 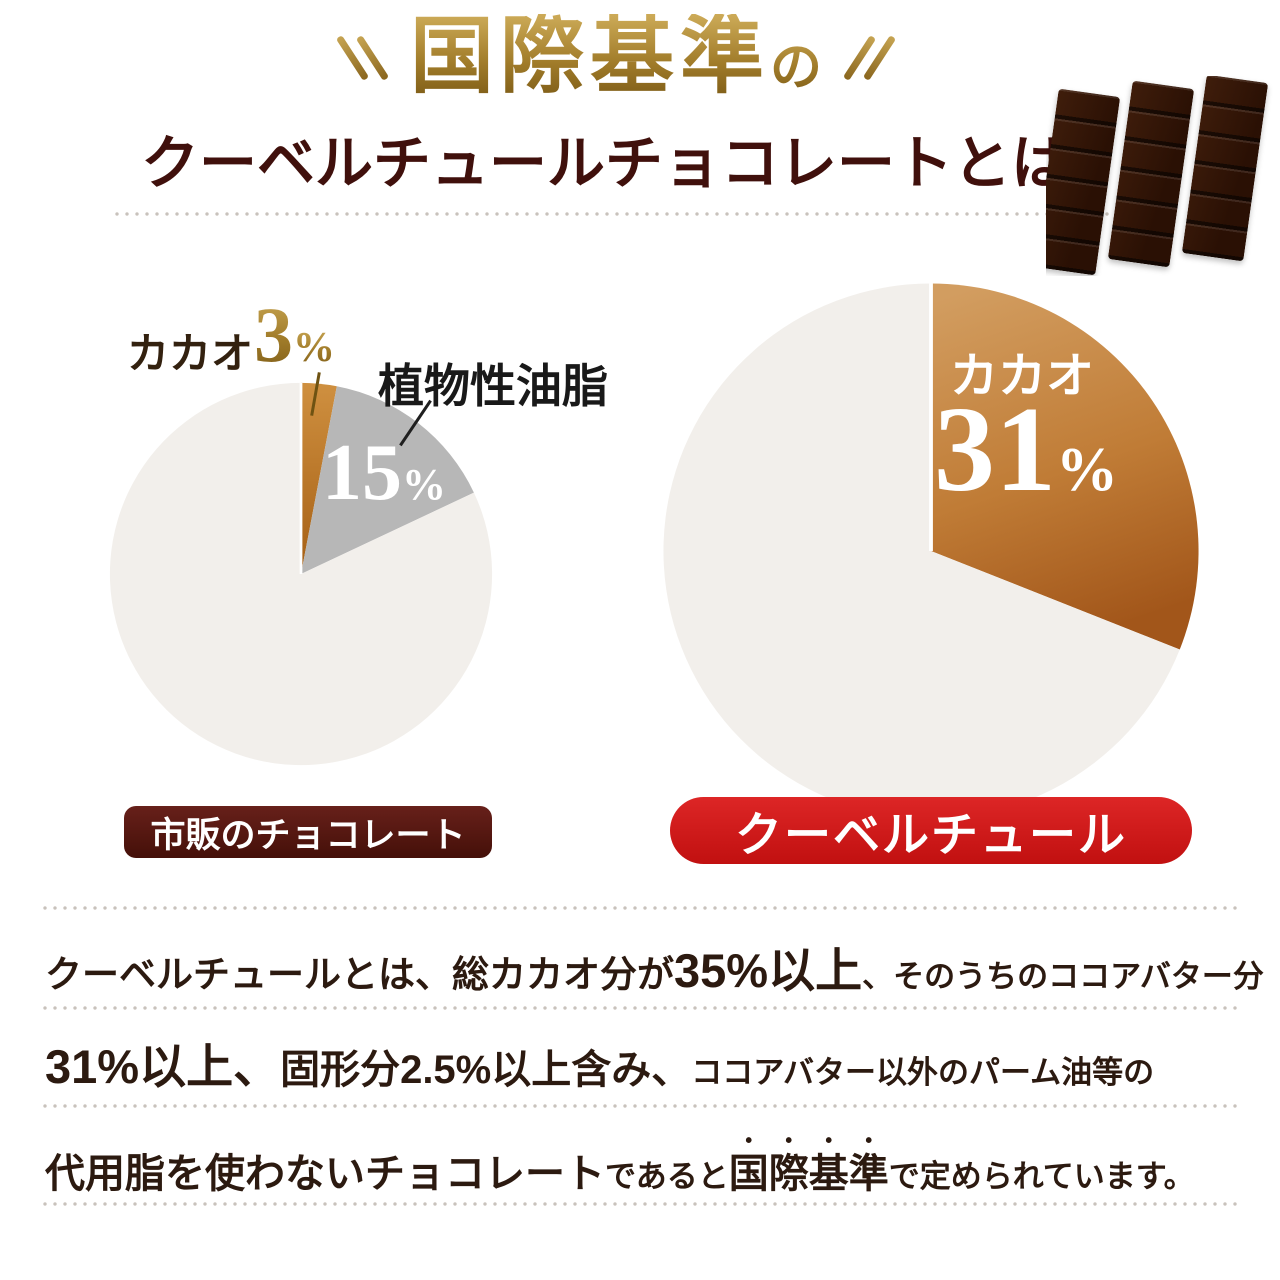 I want to click on eyebrow-particle: の, so click(x=796, y=62).